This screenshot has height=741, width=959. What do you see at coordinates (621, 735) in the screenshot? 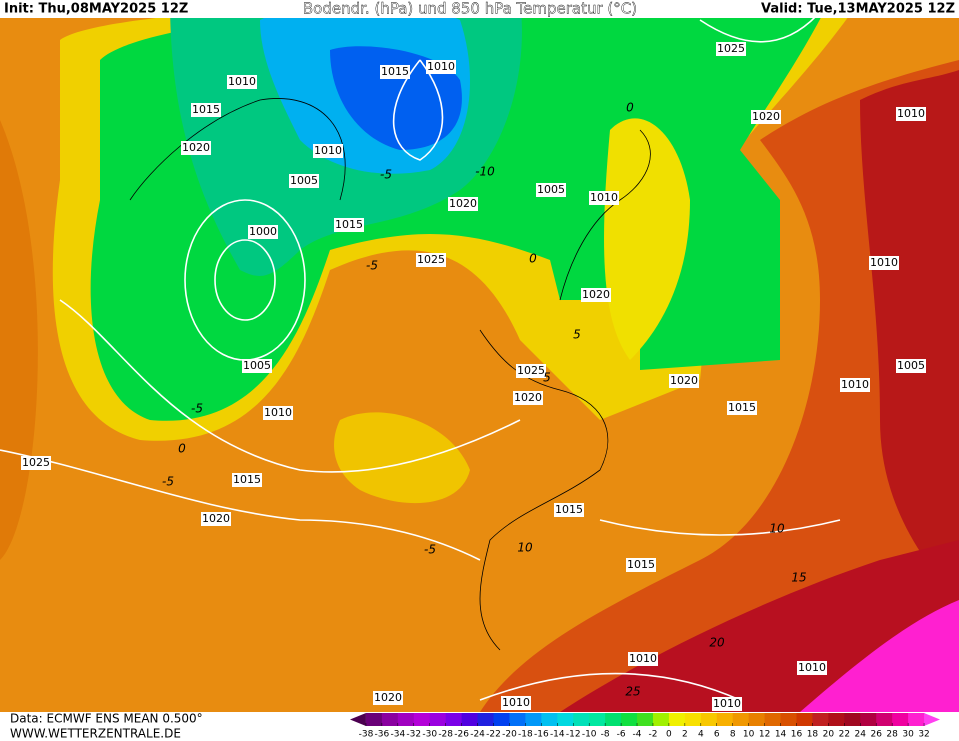
I see `colorbar-tick-label: -6` at bounding box center [621, 735].